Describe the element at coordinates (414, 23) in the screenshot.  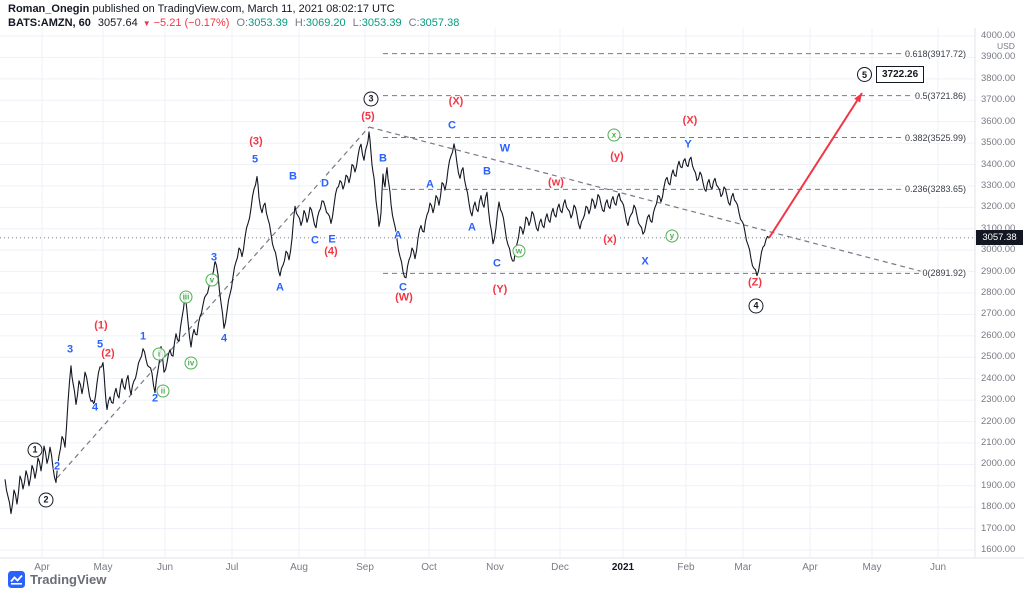
I see `close-label: C:` at that location.